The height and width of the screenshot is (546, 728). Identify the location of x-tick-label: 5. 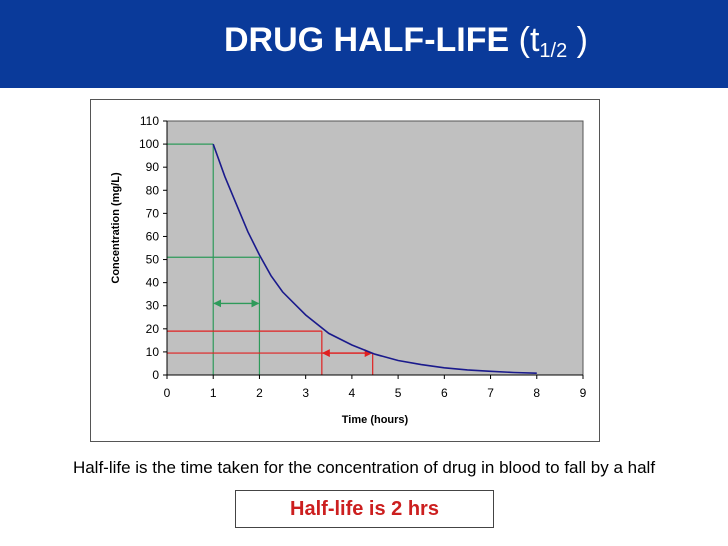
(398, 393).